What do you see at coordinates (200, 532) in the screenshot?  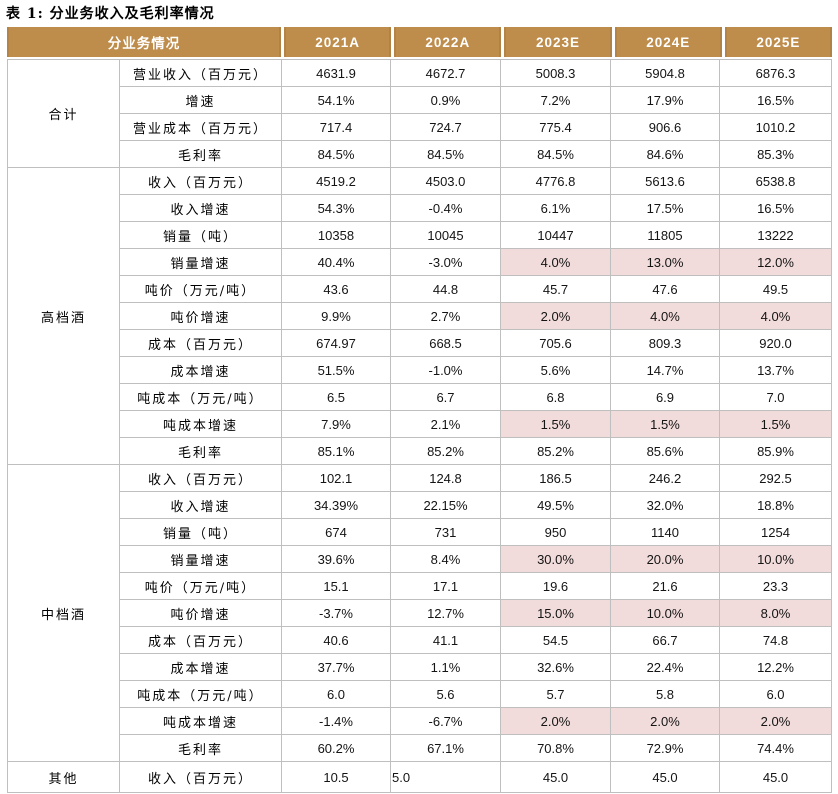 I see `metric-label: 销量（吨）` at bounding box center [200, 532].